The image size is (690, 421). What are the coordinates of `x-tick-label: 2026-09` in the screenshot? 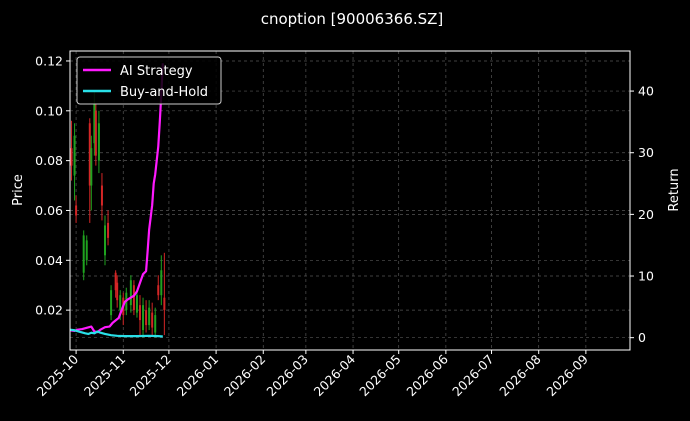 It's located at (567, 375).